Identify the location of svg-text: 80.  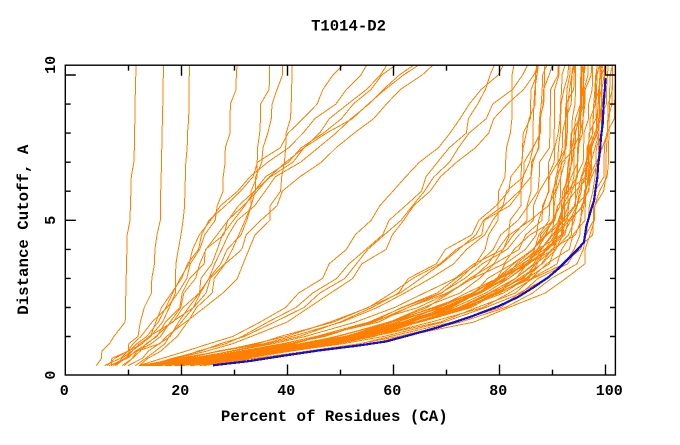
(498, 391).